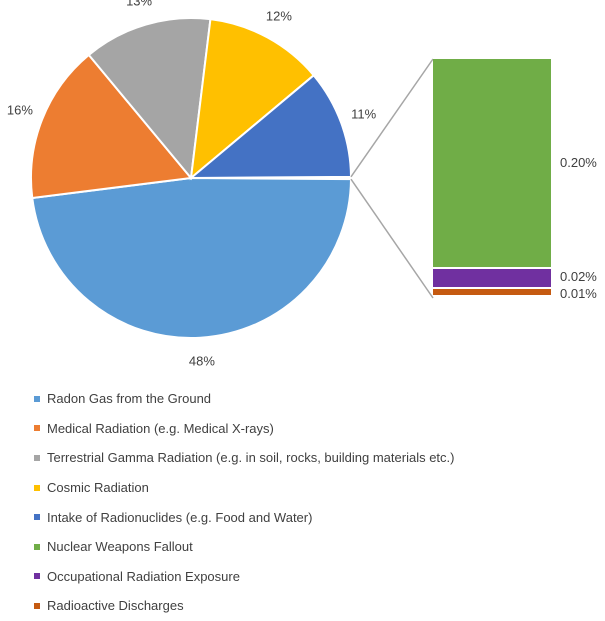 Image resolution: width=605 pixels, height=621 pixels. What do you see at coordinates (578, 276) in the screenshot?
I see `bar-data-label: 0.02%` at bounding box center [578, 276].